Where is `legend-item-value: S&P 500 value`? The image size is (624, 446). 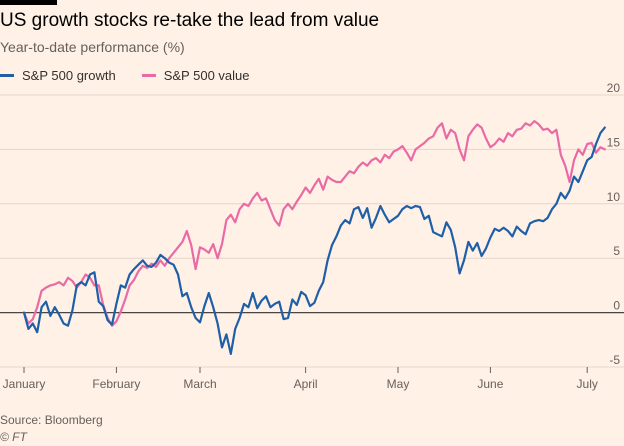
legend-item-value: S&P 500 value is located at coordinates (195, 75).